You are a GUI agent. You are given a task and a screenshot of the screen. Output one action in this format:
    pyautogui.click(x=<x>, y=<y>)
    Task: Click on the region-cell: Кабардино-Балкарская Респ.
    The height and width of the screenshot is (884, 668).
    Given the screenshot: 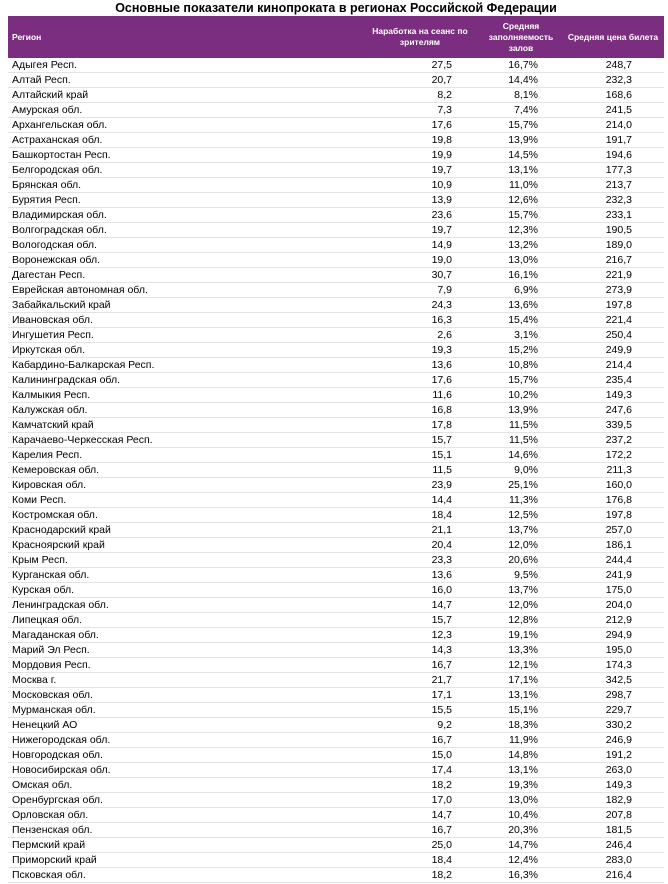 What is the action you would take?
    pyautogui.click(x=184, y=365)
    